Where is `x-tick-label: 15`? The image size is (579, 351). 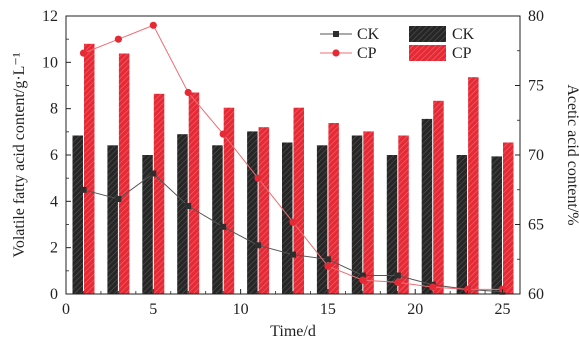
x-tick-label: 15 is located at coordinates (328, 309).